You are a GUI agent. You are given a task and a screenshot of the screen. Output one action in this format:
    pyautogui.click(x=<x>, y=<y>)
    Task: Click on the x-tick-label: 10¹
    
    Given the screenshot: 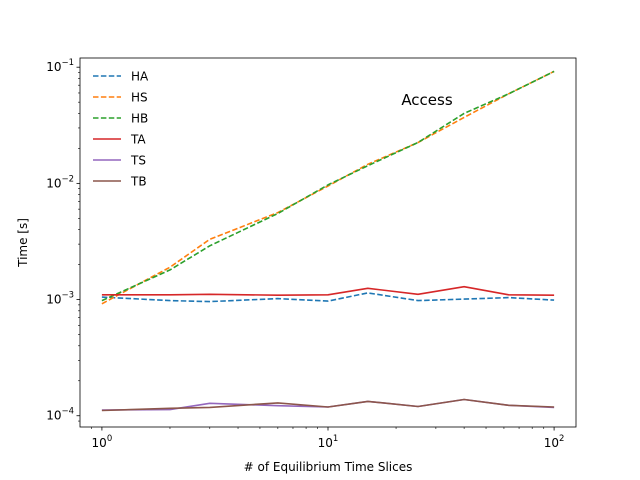 What is the action you would take?
    pyautogui.click(x=328, y=442)
    